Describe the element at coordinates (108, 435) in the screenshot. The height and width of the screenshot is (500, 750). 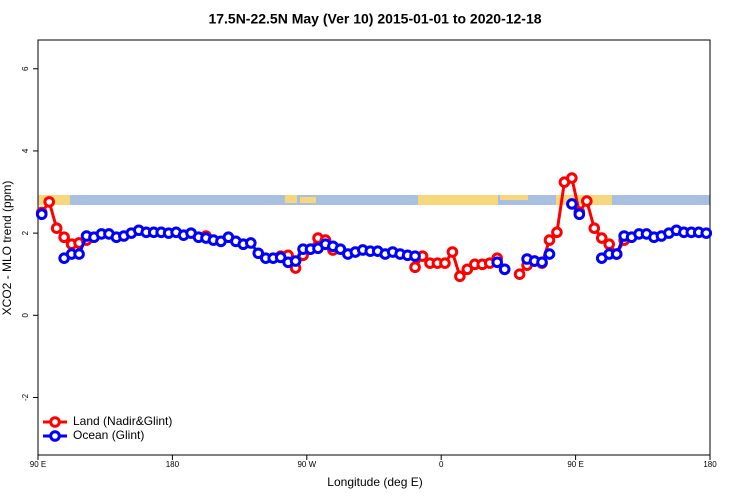
I see `legend-label: Ocean (Glint)` at that location.